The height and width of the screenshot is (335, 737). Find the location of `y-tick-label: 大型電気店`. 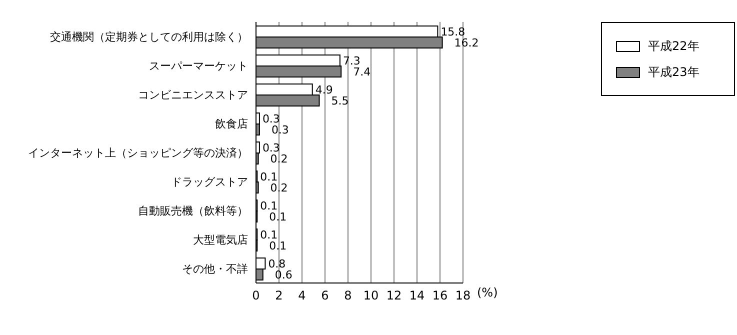

y-tick-label: 大型電気店 is located at coordinates (220, 239).